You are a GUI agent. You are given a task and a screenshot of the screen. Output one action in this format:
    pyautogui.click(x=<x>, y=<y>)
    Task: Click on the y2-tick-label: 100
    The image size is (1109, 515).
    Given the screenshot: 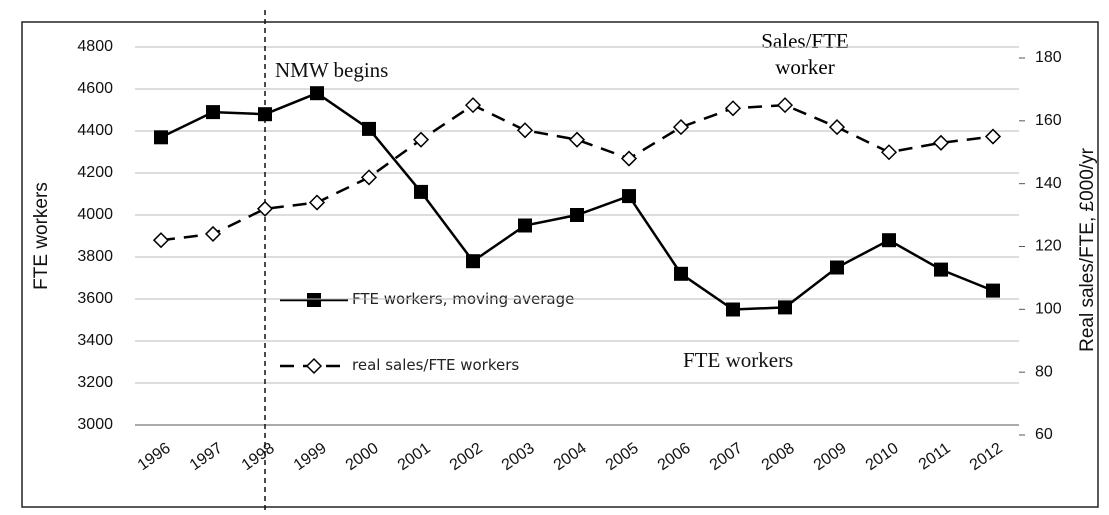 What is the action you would take?
    pyautogui.click(x=1048, y=309)
    